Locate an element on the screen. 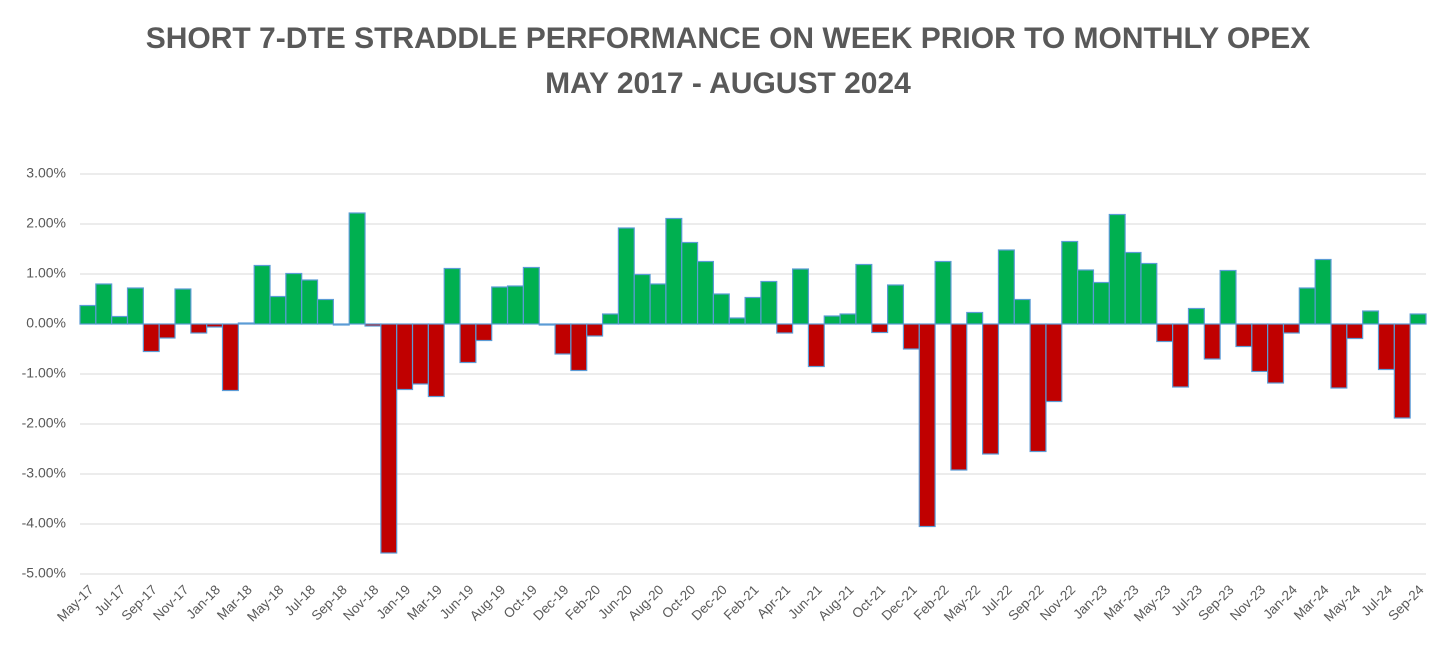  y-tick-label: -3.00% is located at coordinates (44, 473).